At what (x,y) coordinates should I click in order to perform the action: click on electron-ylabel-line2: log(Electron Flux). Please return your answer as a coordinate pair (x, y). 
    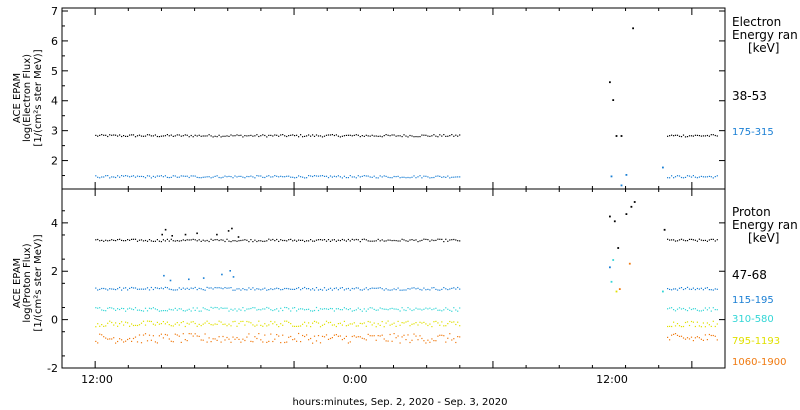
    Looking at the image, I should click on (27, 98).